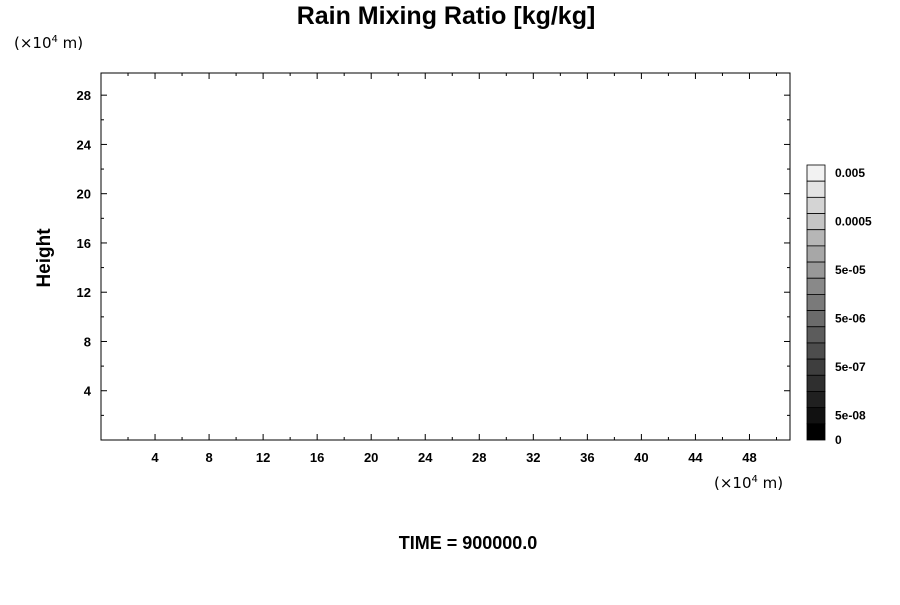 The image size is (900, 605). I want to click on y-tick-label: 8, so click(87, 341).